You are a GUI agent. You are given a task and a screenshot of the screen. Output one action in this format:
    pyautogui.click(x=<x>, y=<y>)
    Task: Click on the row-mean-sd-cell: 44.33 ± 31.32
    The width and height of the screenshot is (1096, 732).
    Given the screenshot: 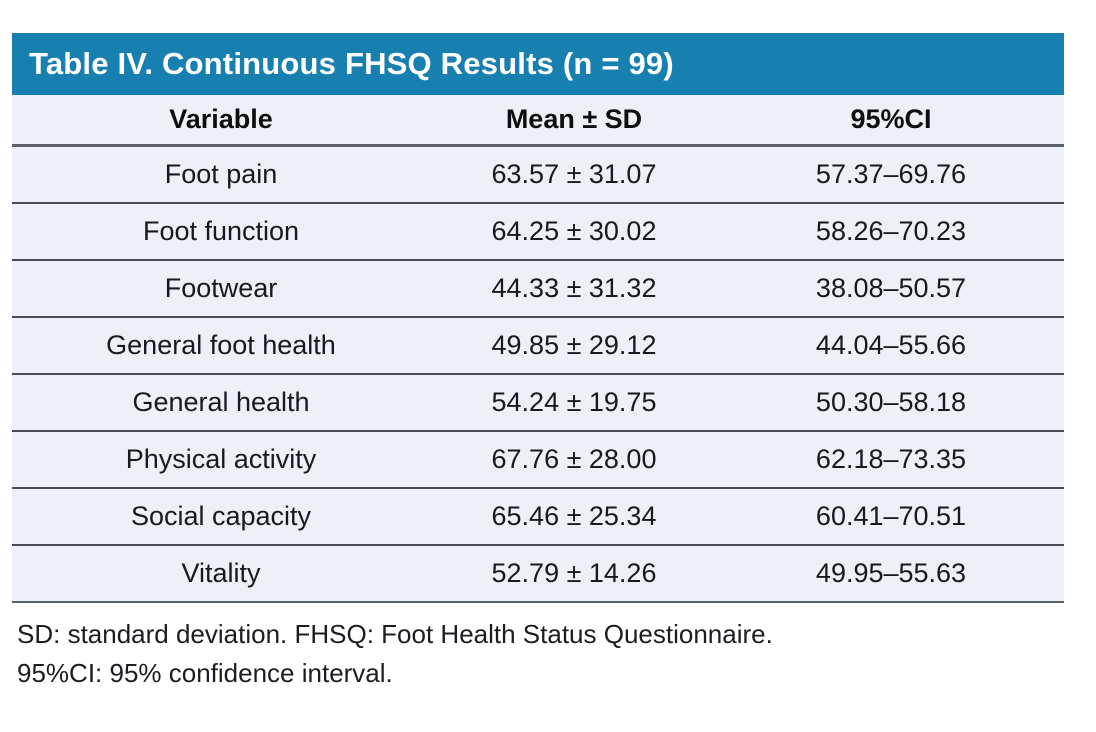 What is the action you would take?
    pyautogui.click(x=574, y=288)
    